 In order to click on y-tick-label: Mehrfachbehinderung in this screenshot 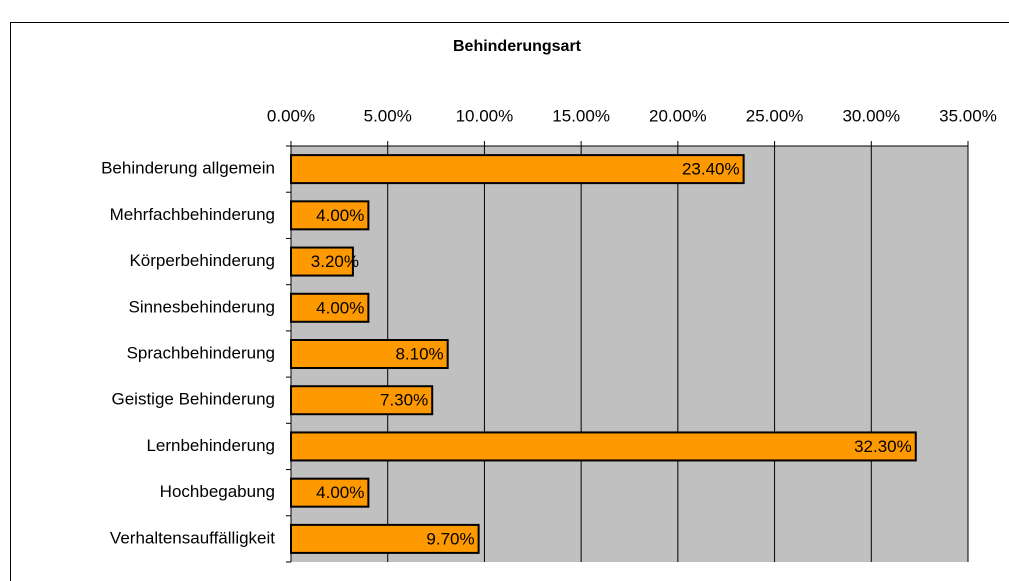, I will do `click(192, 214)`.